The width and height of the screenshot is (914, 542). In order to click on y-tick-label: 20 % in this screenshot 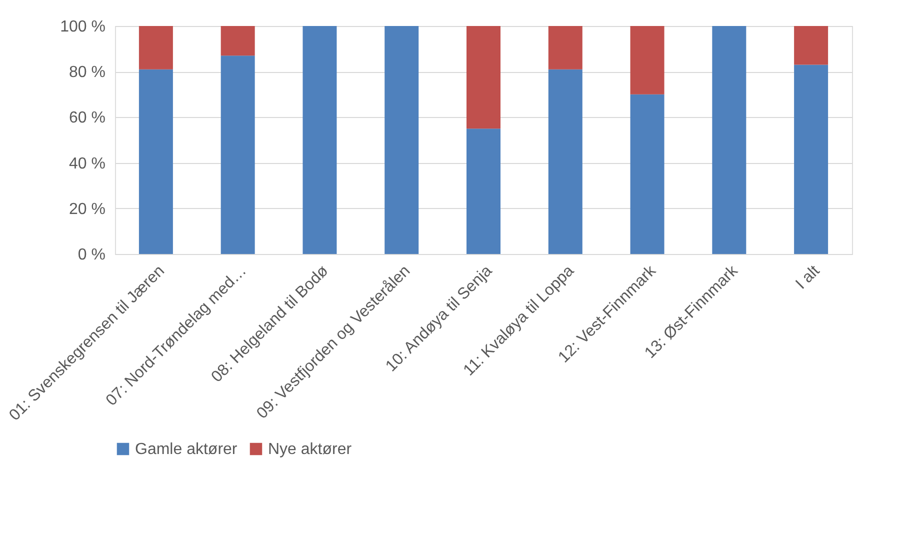, I will do `click(87, 209)`.